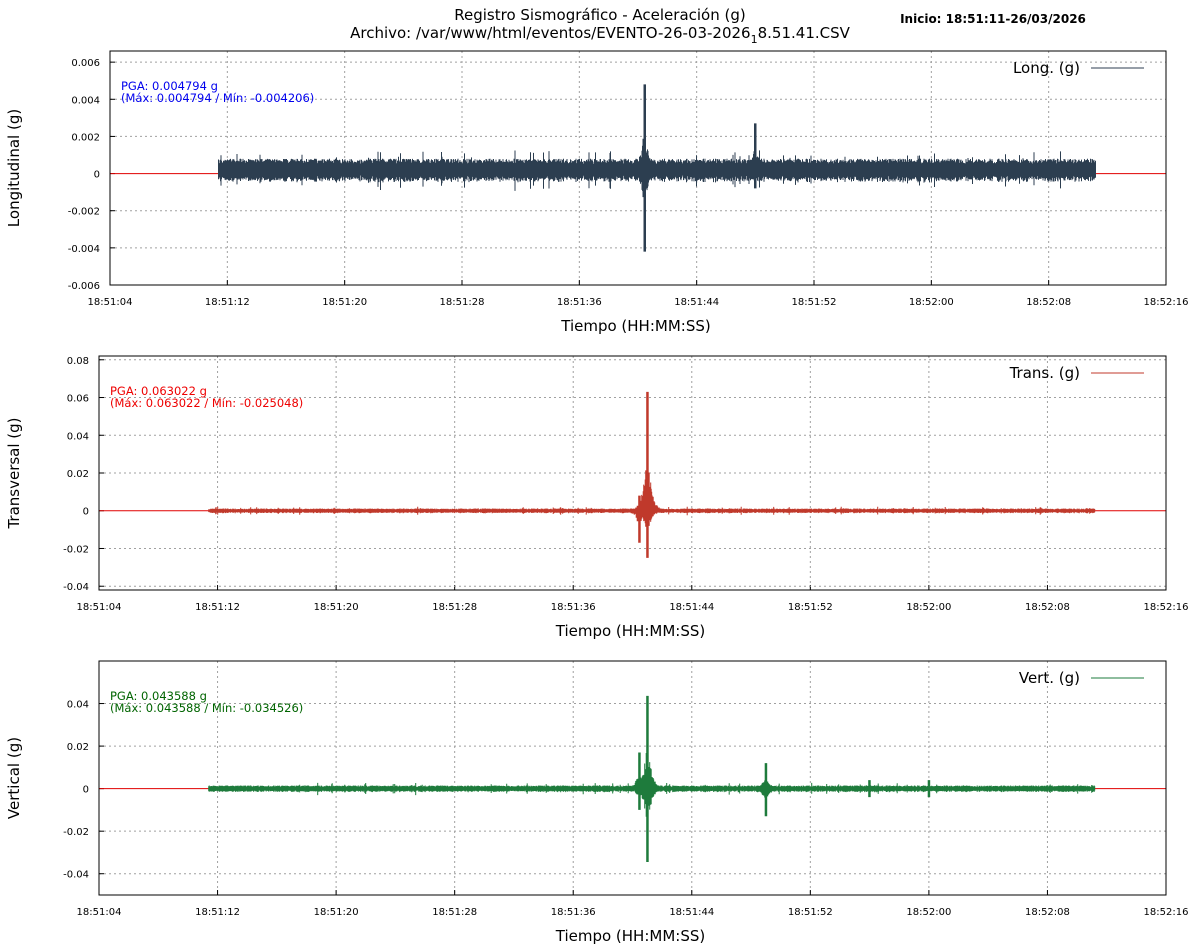 The image size is (1200, 950). What do you see at coordinates (14, 778) in the screenshot?
I see `y-axis-label: Vertical (g)` at bounding box center [14, 778].